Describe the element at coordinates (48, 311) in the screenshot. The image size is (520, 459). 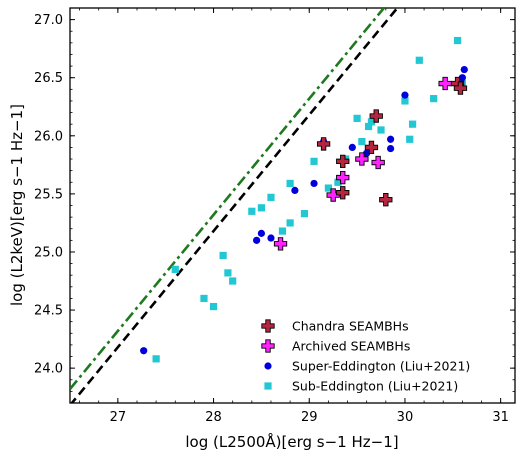
I see `y-tick-label: 24.5` at that location.